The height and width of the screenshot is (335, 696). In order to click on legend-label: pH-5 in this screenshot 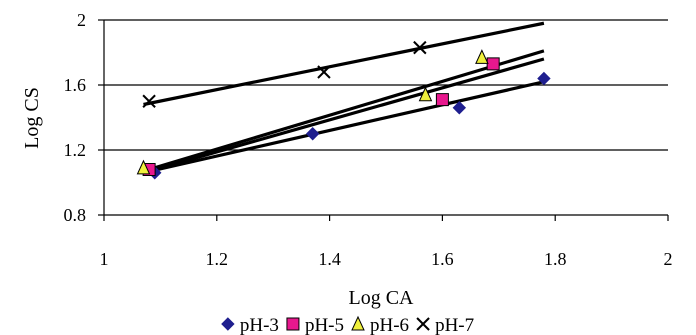, I will do `click(324, 325)`.